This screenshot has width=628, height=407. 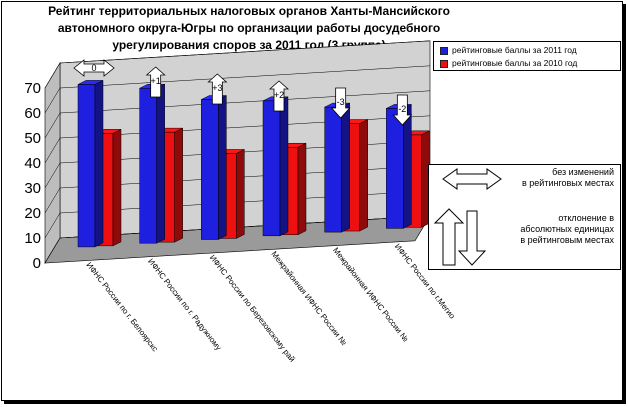 What do you see at coordinates (32, 163) in the screenshot?
I see `y-tick-label: 40` at bounding box center [32, 163].